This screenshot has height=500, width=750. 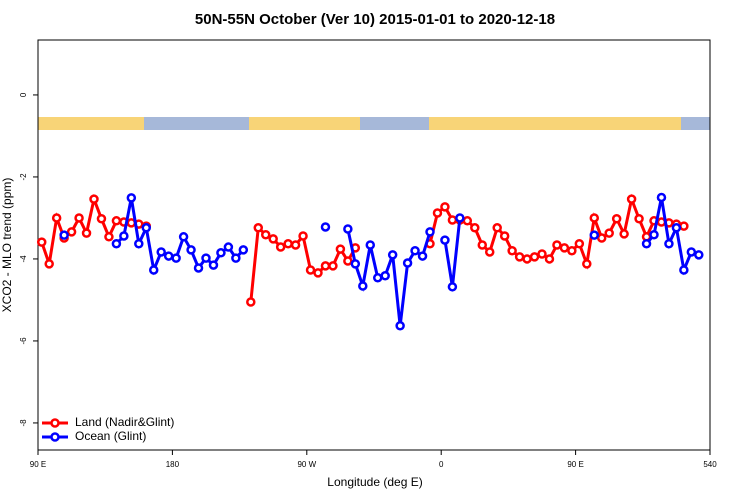 I want to click on y-tick-label: -6, so click(x=23, y=341).